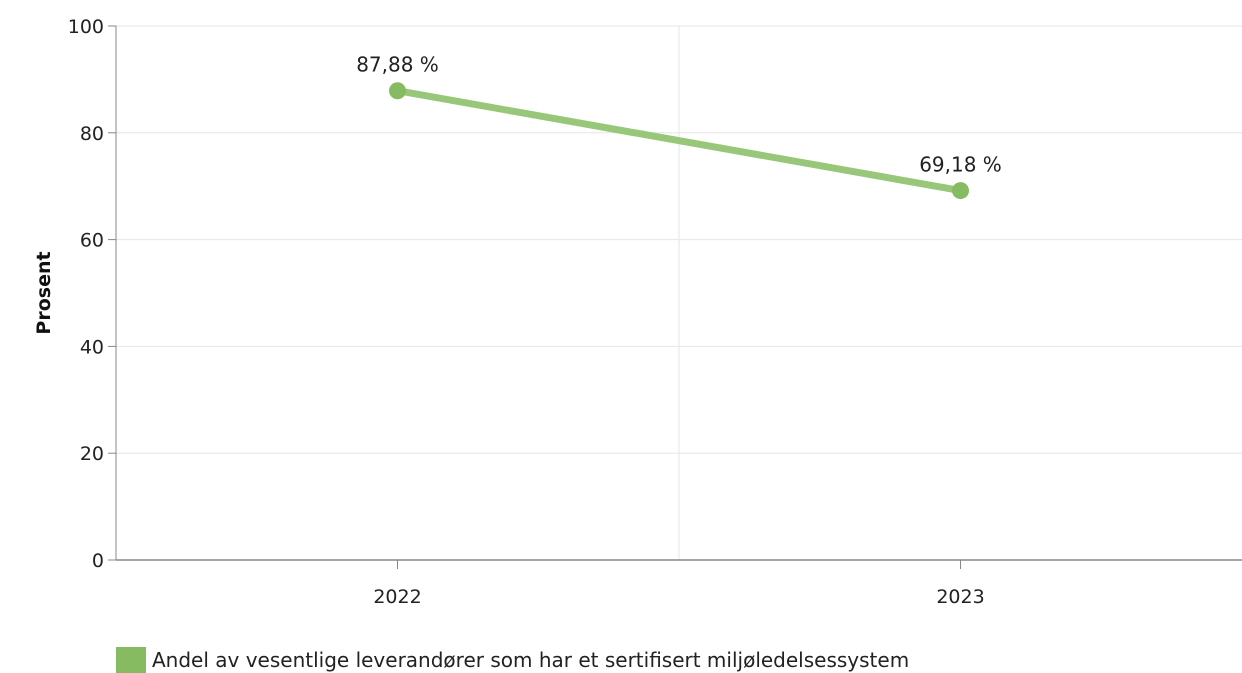 The height and width of the screenshot is (673, 1242). What do you see at coordinates (92, 347) in the screenshot?
I see `y-tick-label: 40` at bounding box center [92, 347].